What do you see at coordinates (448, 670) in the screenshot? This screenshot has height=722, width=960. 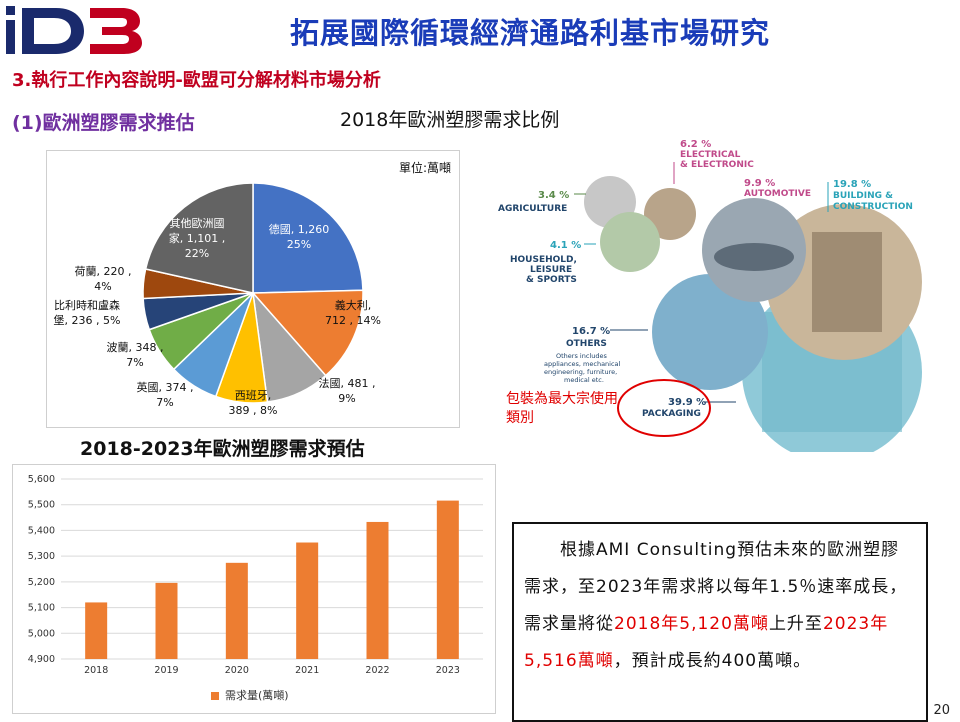 I see `x-tick-label-2023: 2023` at bounding box center [448, 670].